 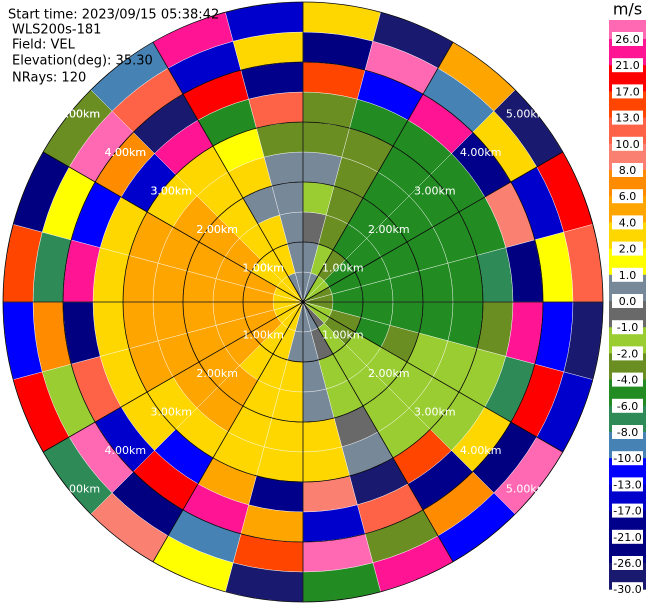 I want to click on colorbar-tick-label: -26.0, so click(x=627, y=563).